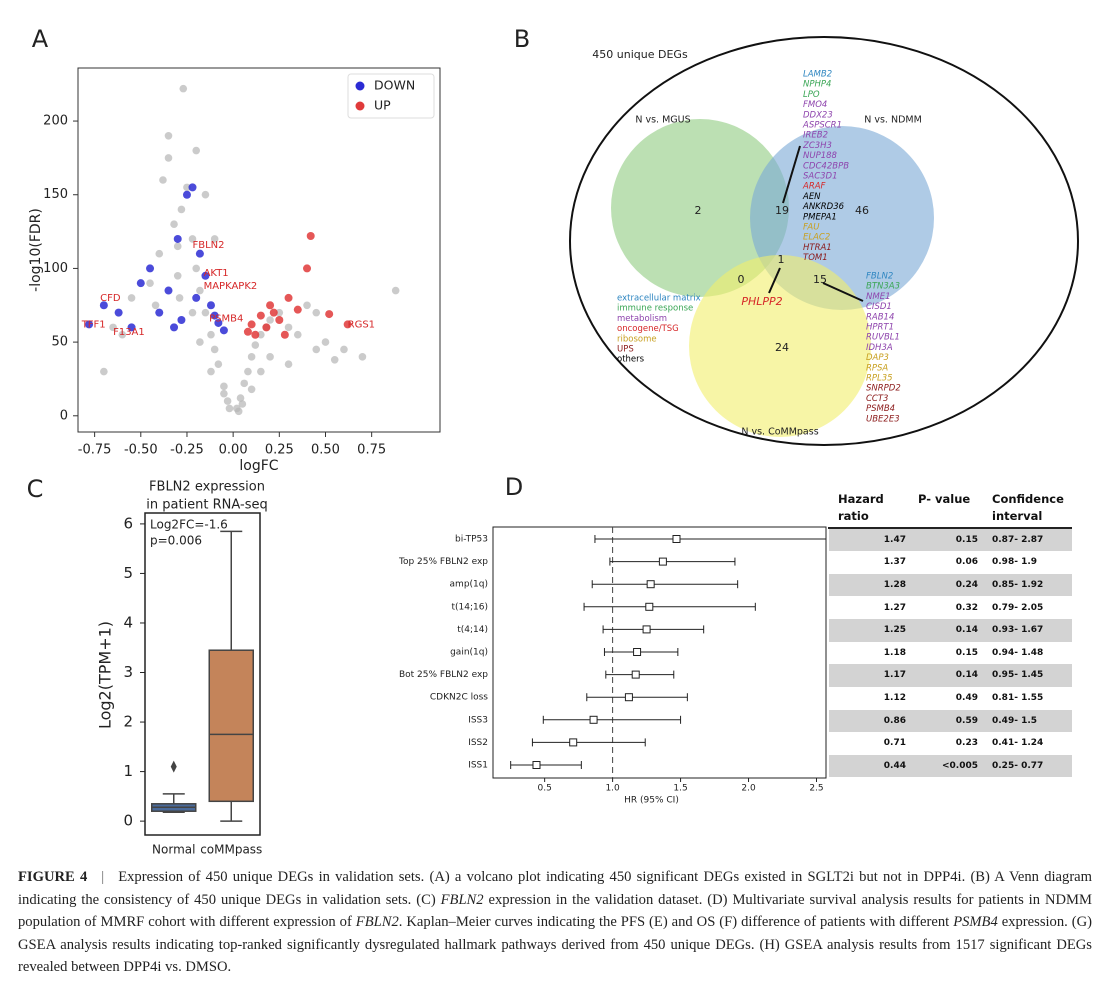  What do you see at coordinates (128, 771) in the screenshot?
I see `y-tick-label: 1` at bounding box center [128, 771].